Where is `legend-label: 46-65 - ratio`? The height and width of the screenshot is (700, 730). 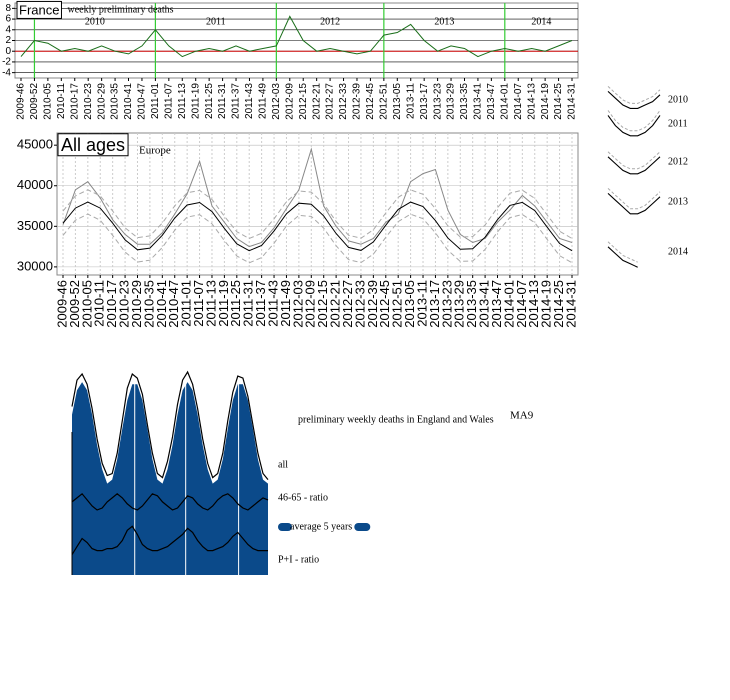
legend-label: 46-65 - ratio is located at coordinates (303, 497).